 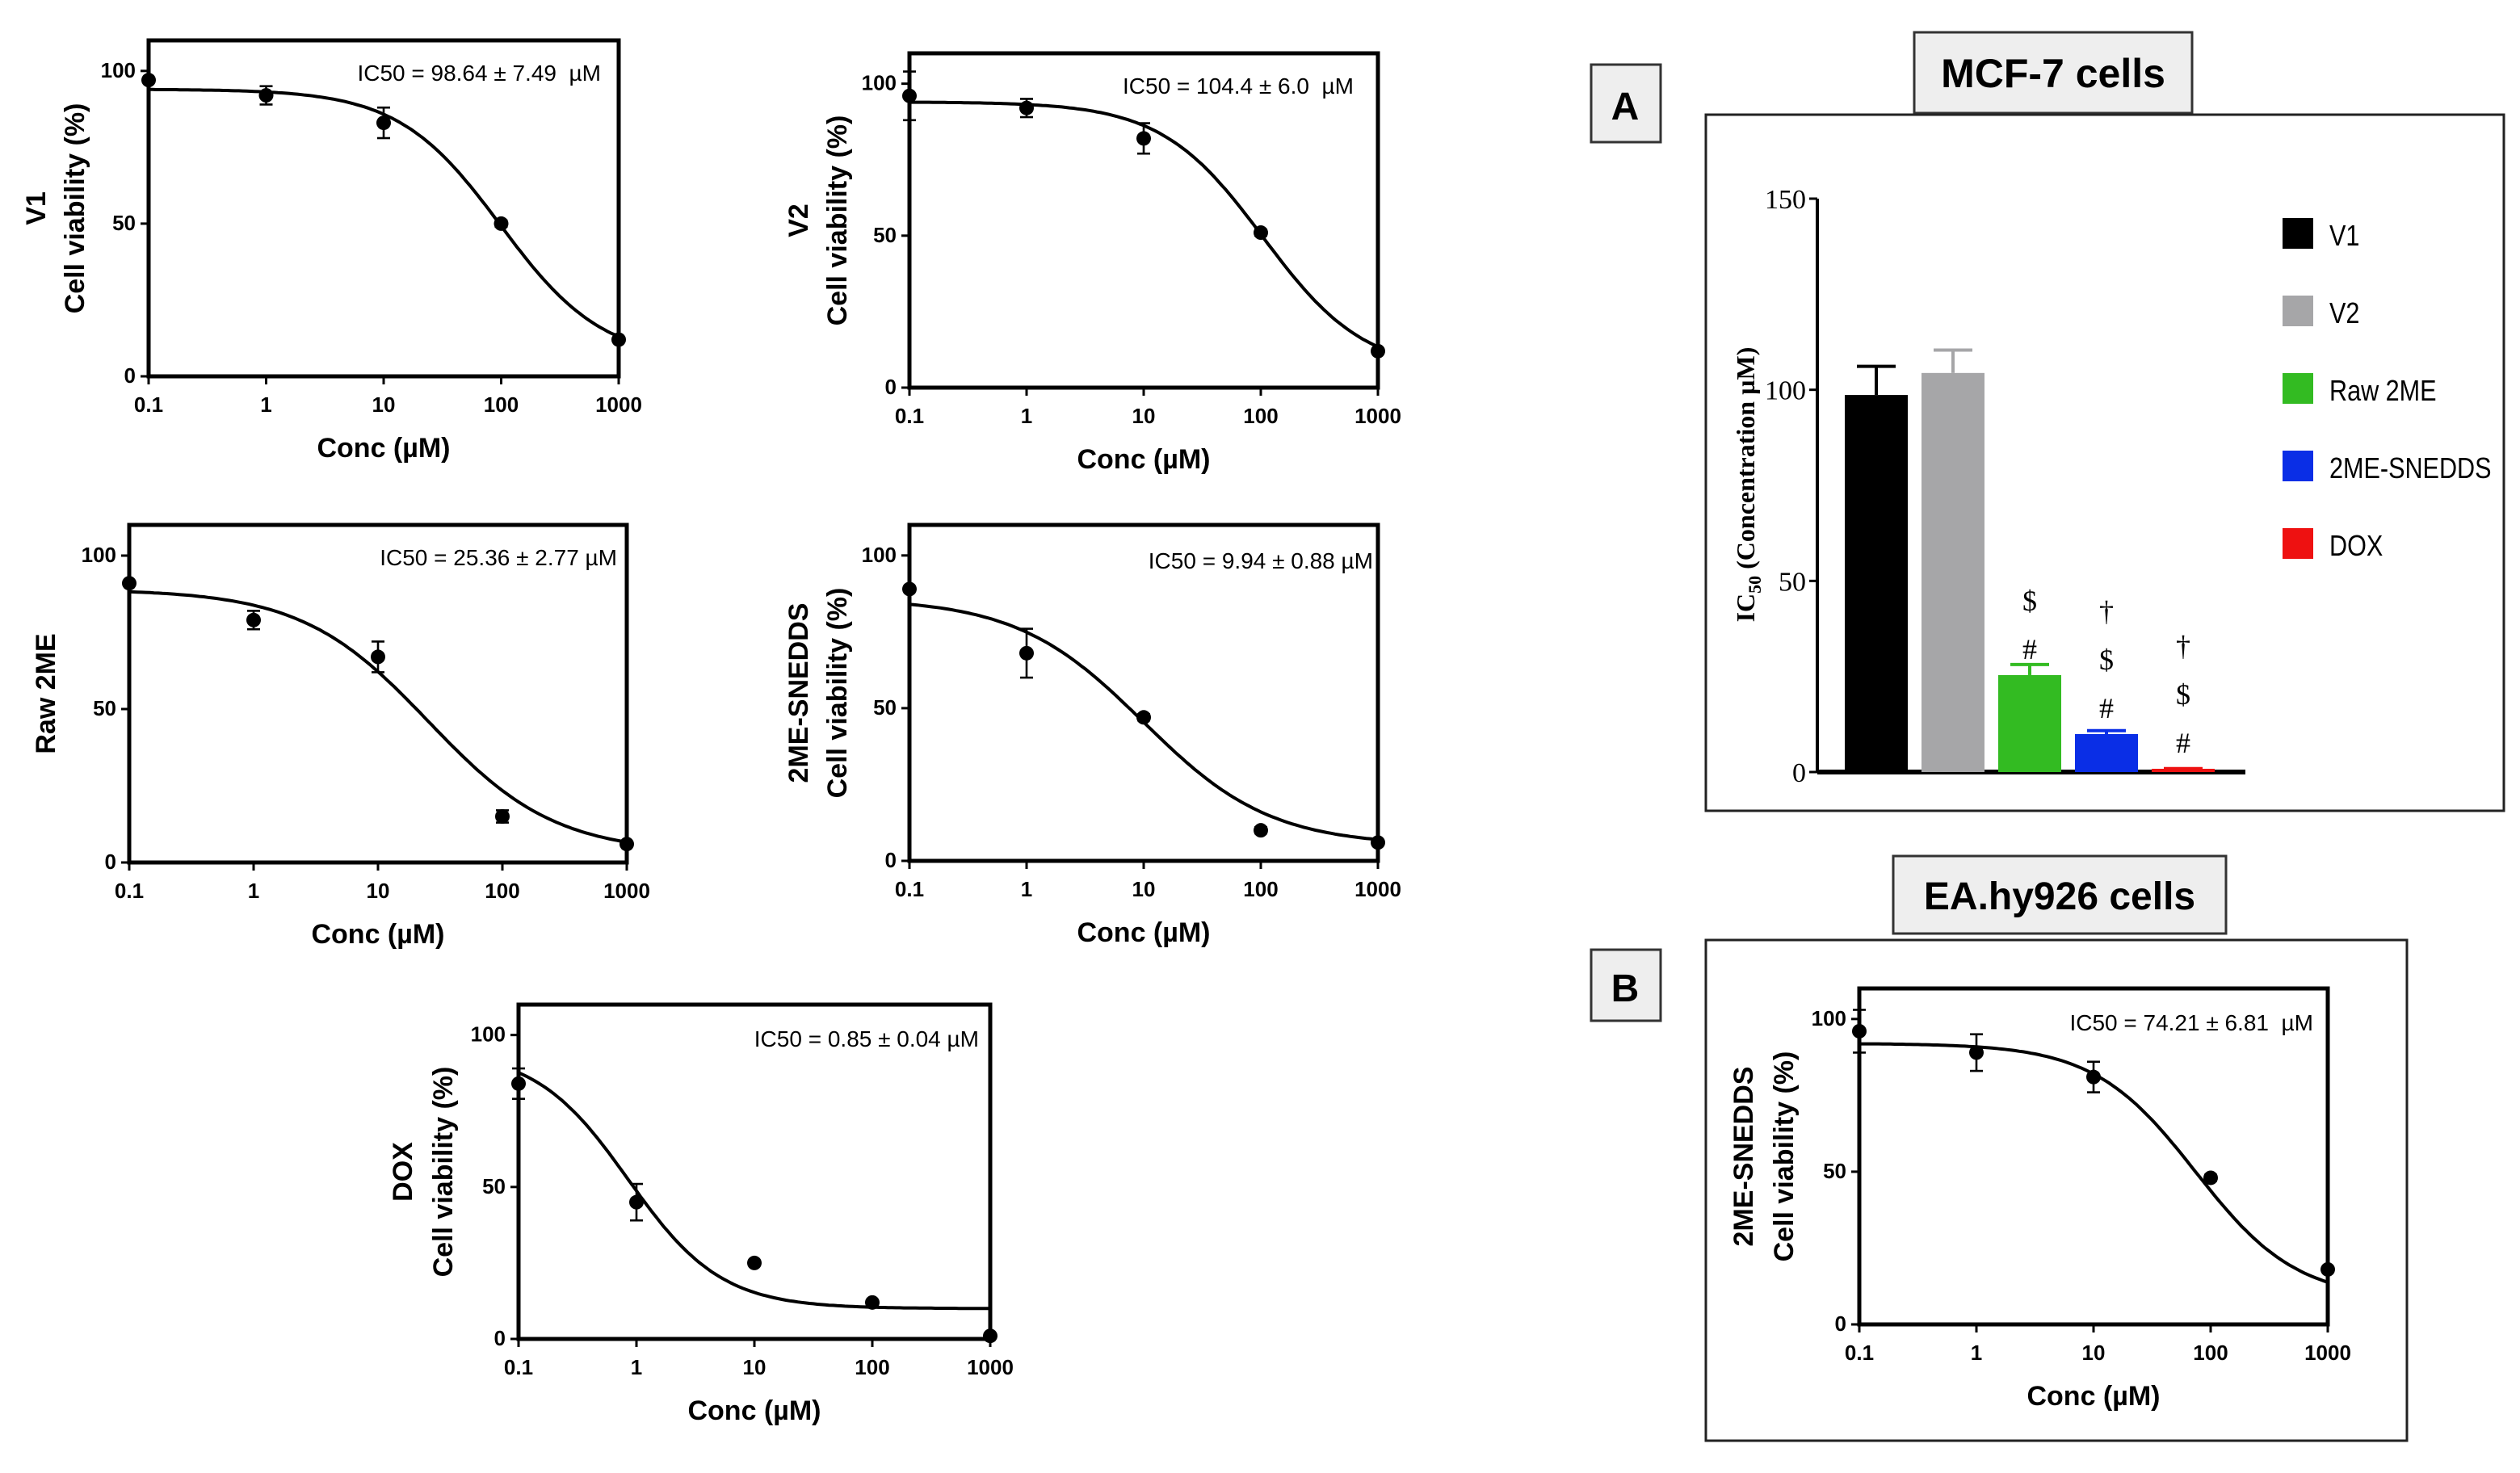 I want to click on ic50-annotation: IC50 = 104.4 ± 6.0 µM, so click(x=1239, y=86).